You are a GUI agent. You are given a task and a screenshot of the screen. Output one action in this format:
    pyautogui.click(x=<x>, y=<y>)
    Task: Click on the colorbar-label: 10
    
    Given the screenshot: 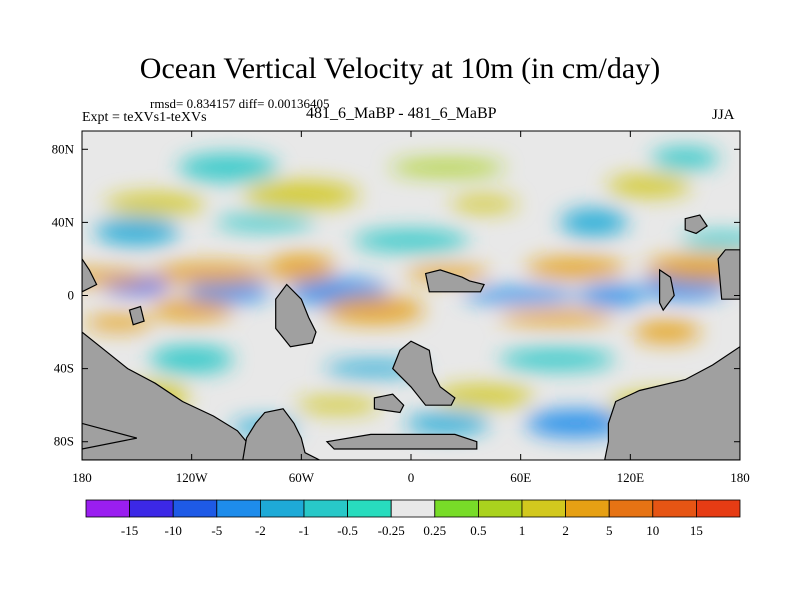 What is the action you would take?
    pyautogui.click(x=652, y=530)
    